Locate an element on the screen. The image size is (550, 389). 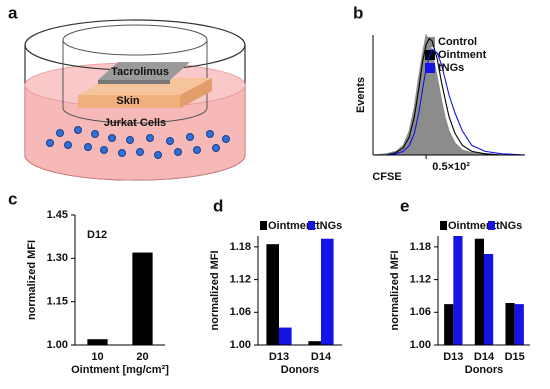
panel-label: d is located at coordinates (218, 205).